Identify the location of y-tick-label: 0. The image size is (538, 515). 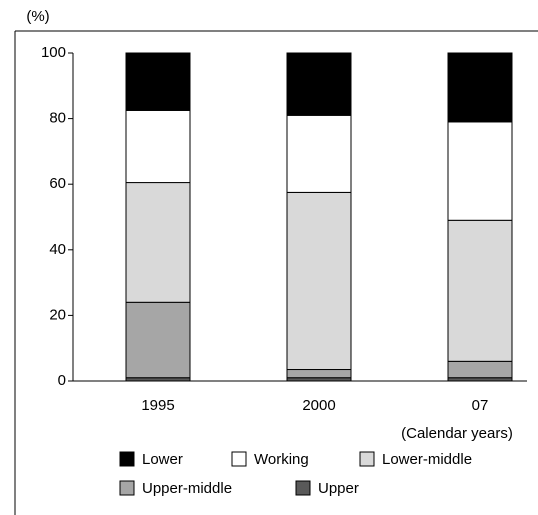
(62, 380).